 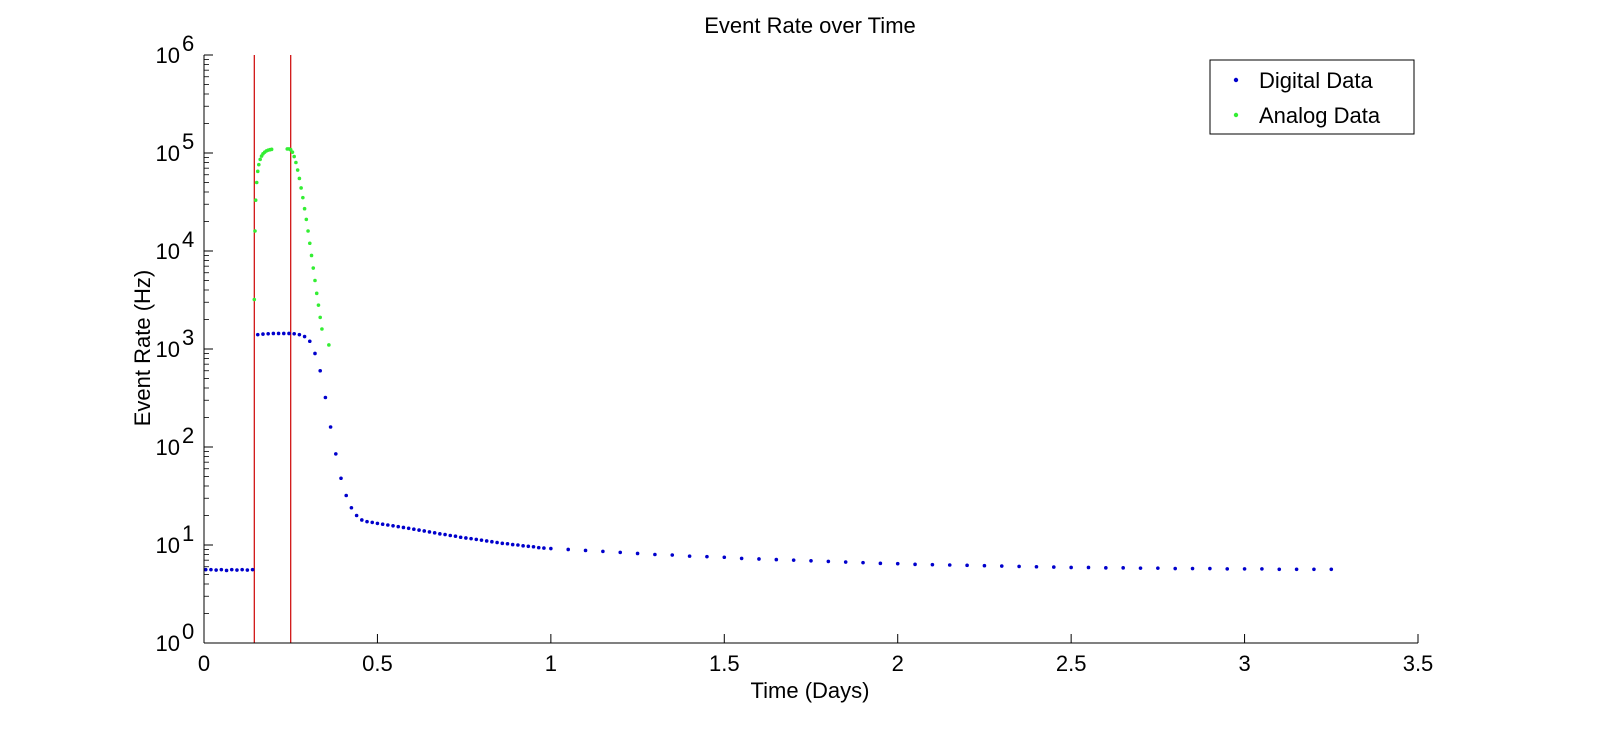 I want to click on legend: Digital Data Analog Data, so click(x=1312, y=97).